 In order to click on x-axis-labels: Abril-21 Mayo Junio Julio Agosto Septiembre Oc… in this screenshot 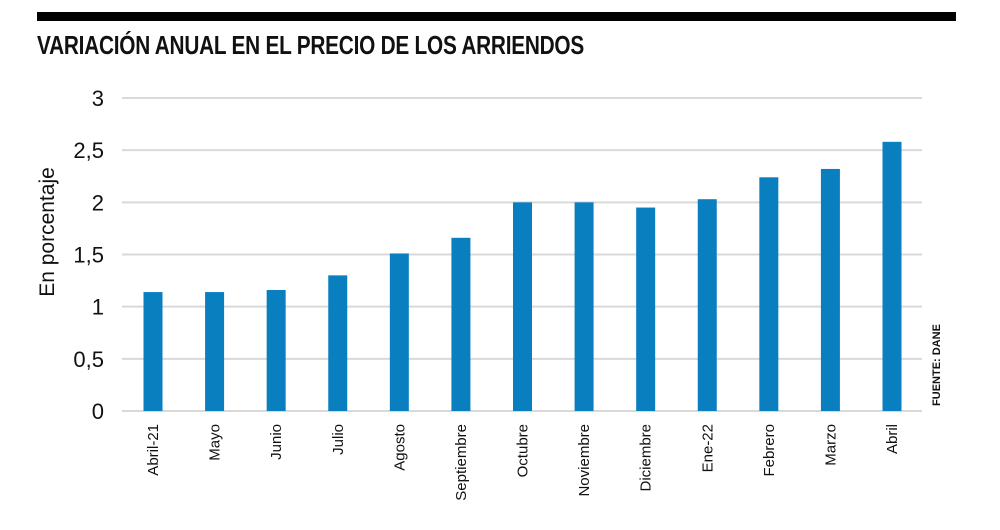, I will do `click(523, 462)`.